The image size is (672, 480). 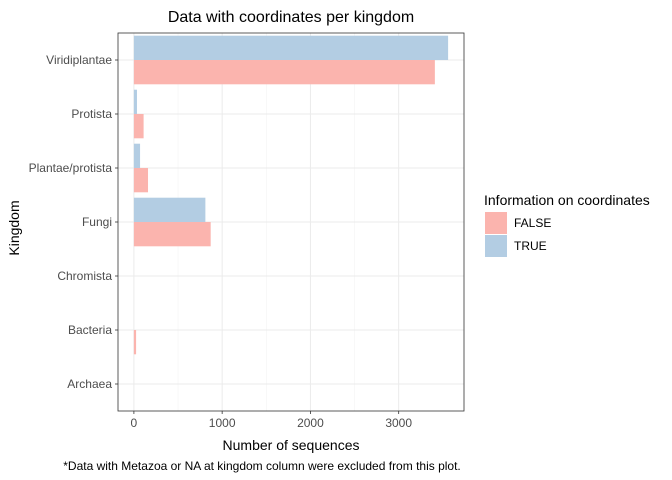 I want to click on bar-false-fungi, so click(x=172, y=234).